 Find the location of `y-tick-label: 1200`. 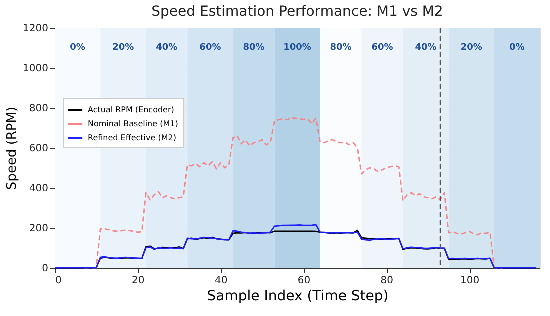

y-tick-label: 1200 is located at coordinates (35, 29).